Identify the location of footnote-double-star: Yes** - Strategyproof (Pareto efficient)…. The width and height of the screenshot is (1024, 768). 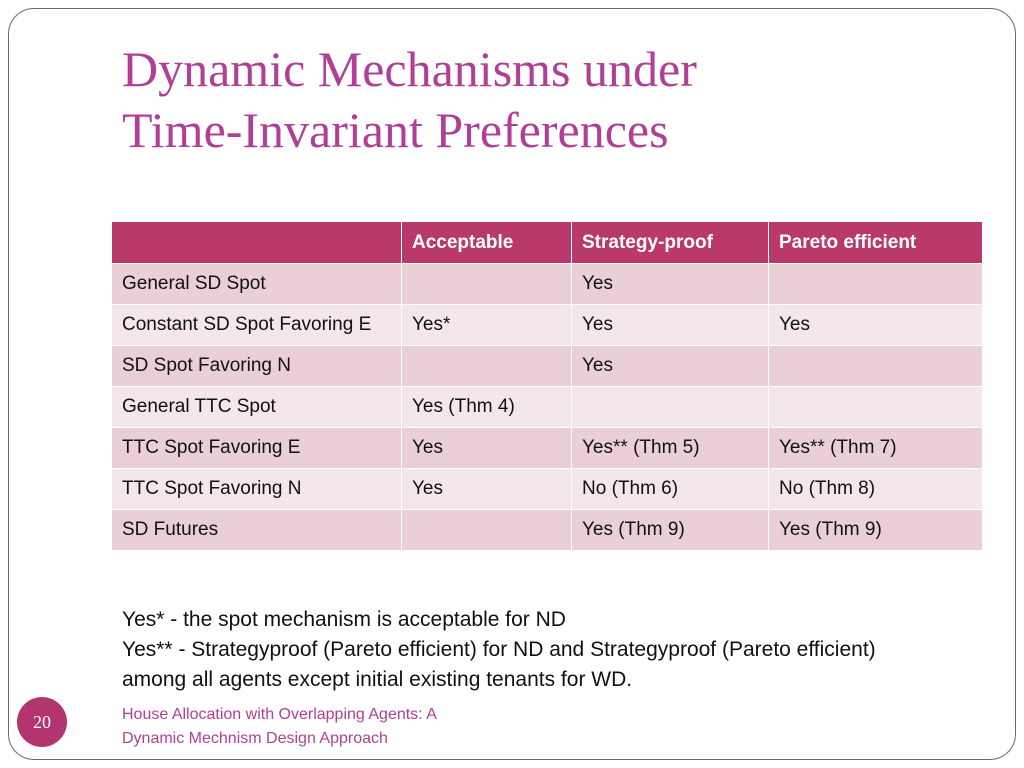
(499, 664).